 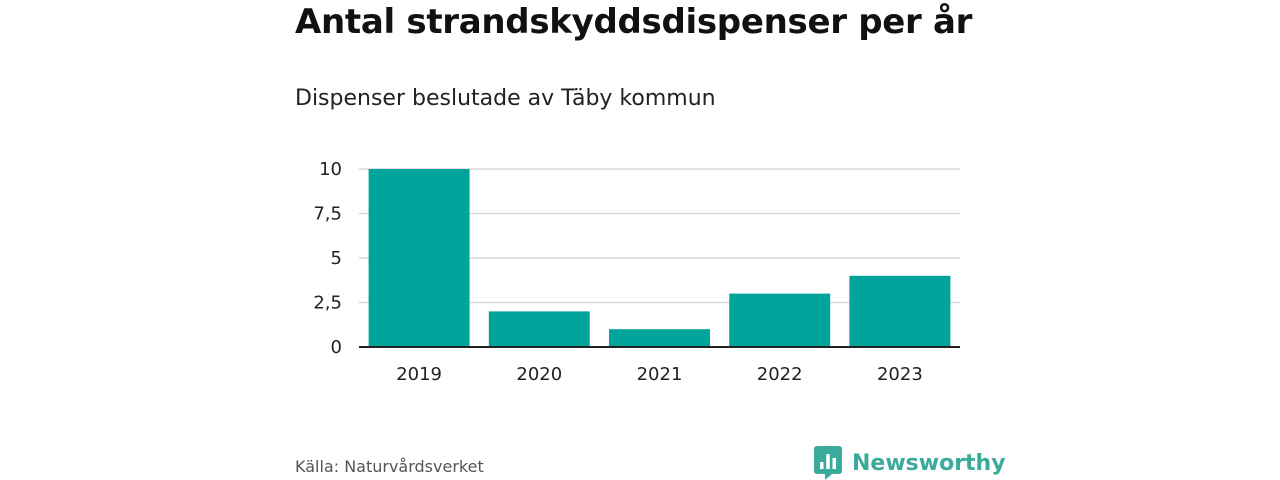 What do you see at coordinates (327, 303) in the screenshot?
I see `y-tick-label: 2,5` at bounding box center [327, 303].